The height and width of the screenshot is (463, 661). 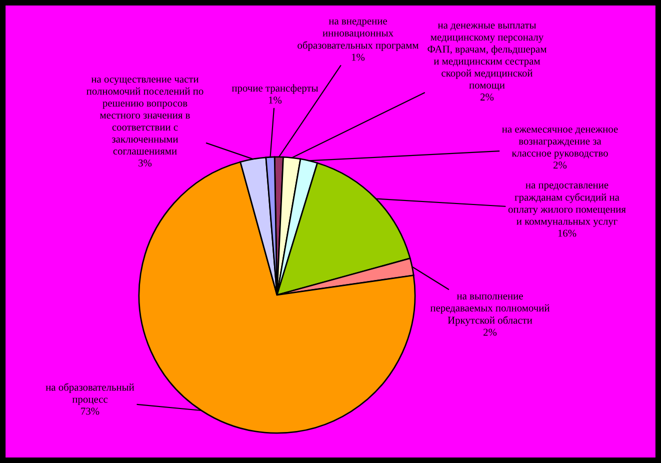 I want to click on slice-label: на образовательный процесс, so click(x=90, y=394).